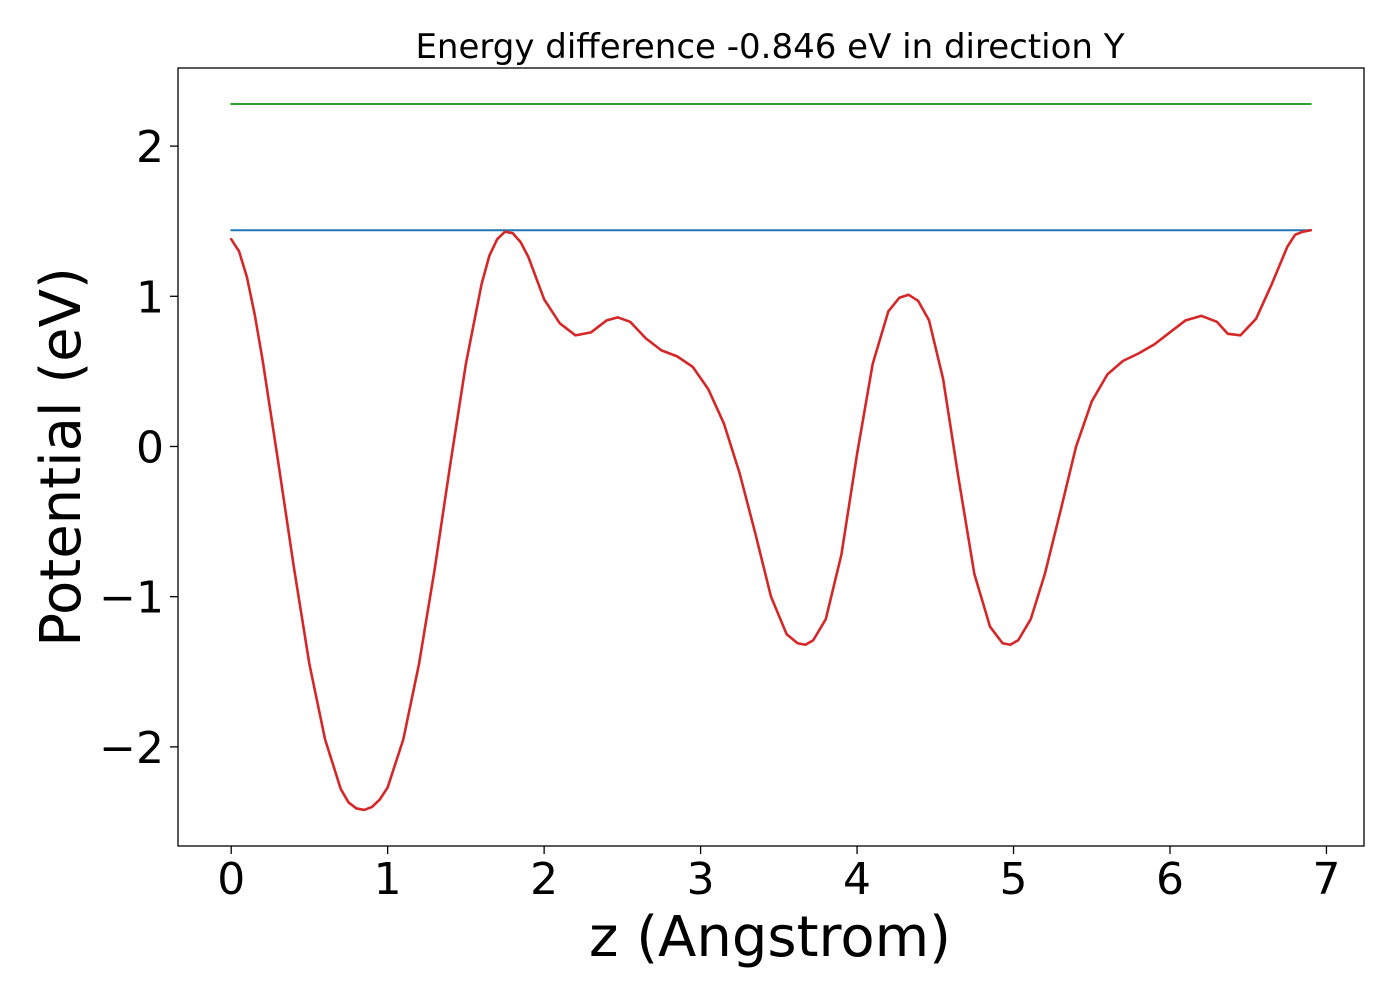 This screenshot has width=1400, height=1000. I want to click on y-tick-label: 1, so click(150, 297).